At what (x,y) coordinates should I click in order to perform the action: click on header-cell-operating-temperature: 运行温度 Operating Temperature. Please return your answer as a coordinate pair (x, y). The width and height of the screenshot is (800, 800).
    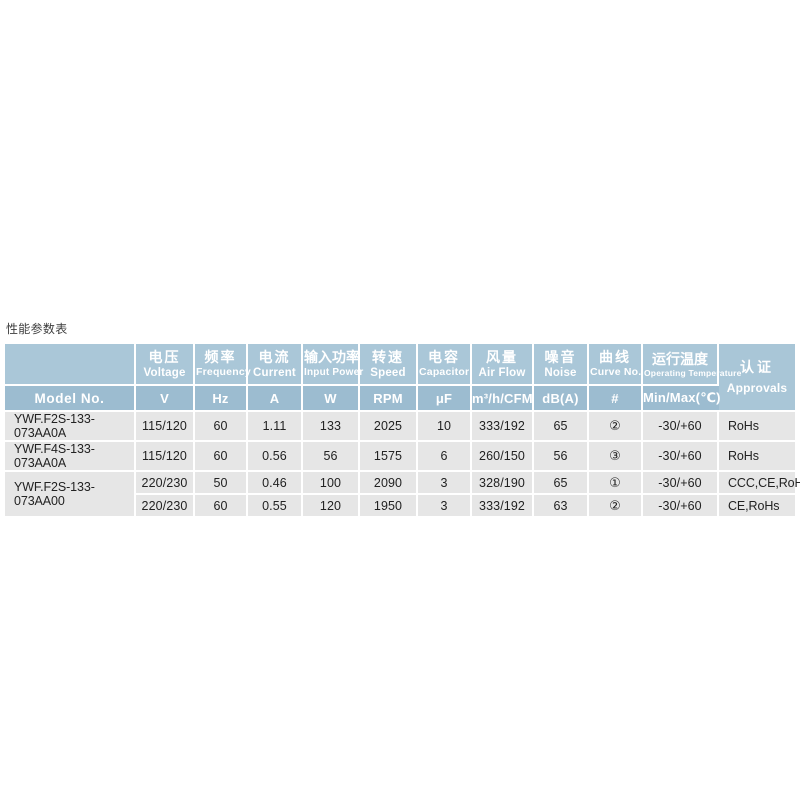
    Looking at the image, I should click on (692, 365).